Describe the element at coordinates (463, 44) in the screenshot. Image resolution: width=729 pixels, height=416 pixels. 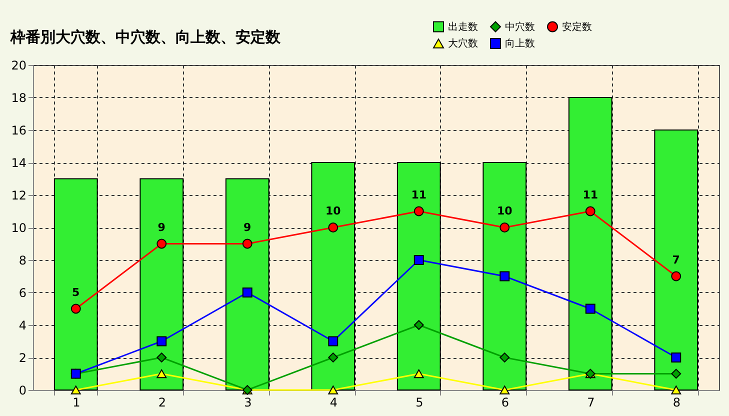
I see `legend-label: 大穴数` at that location.